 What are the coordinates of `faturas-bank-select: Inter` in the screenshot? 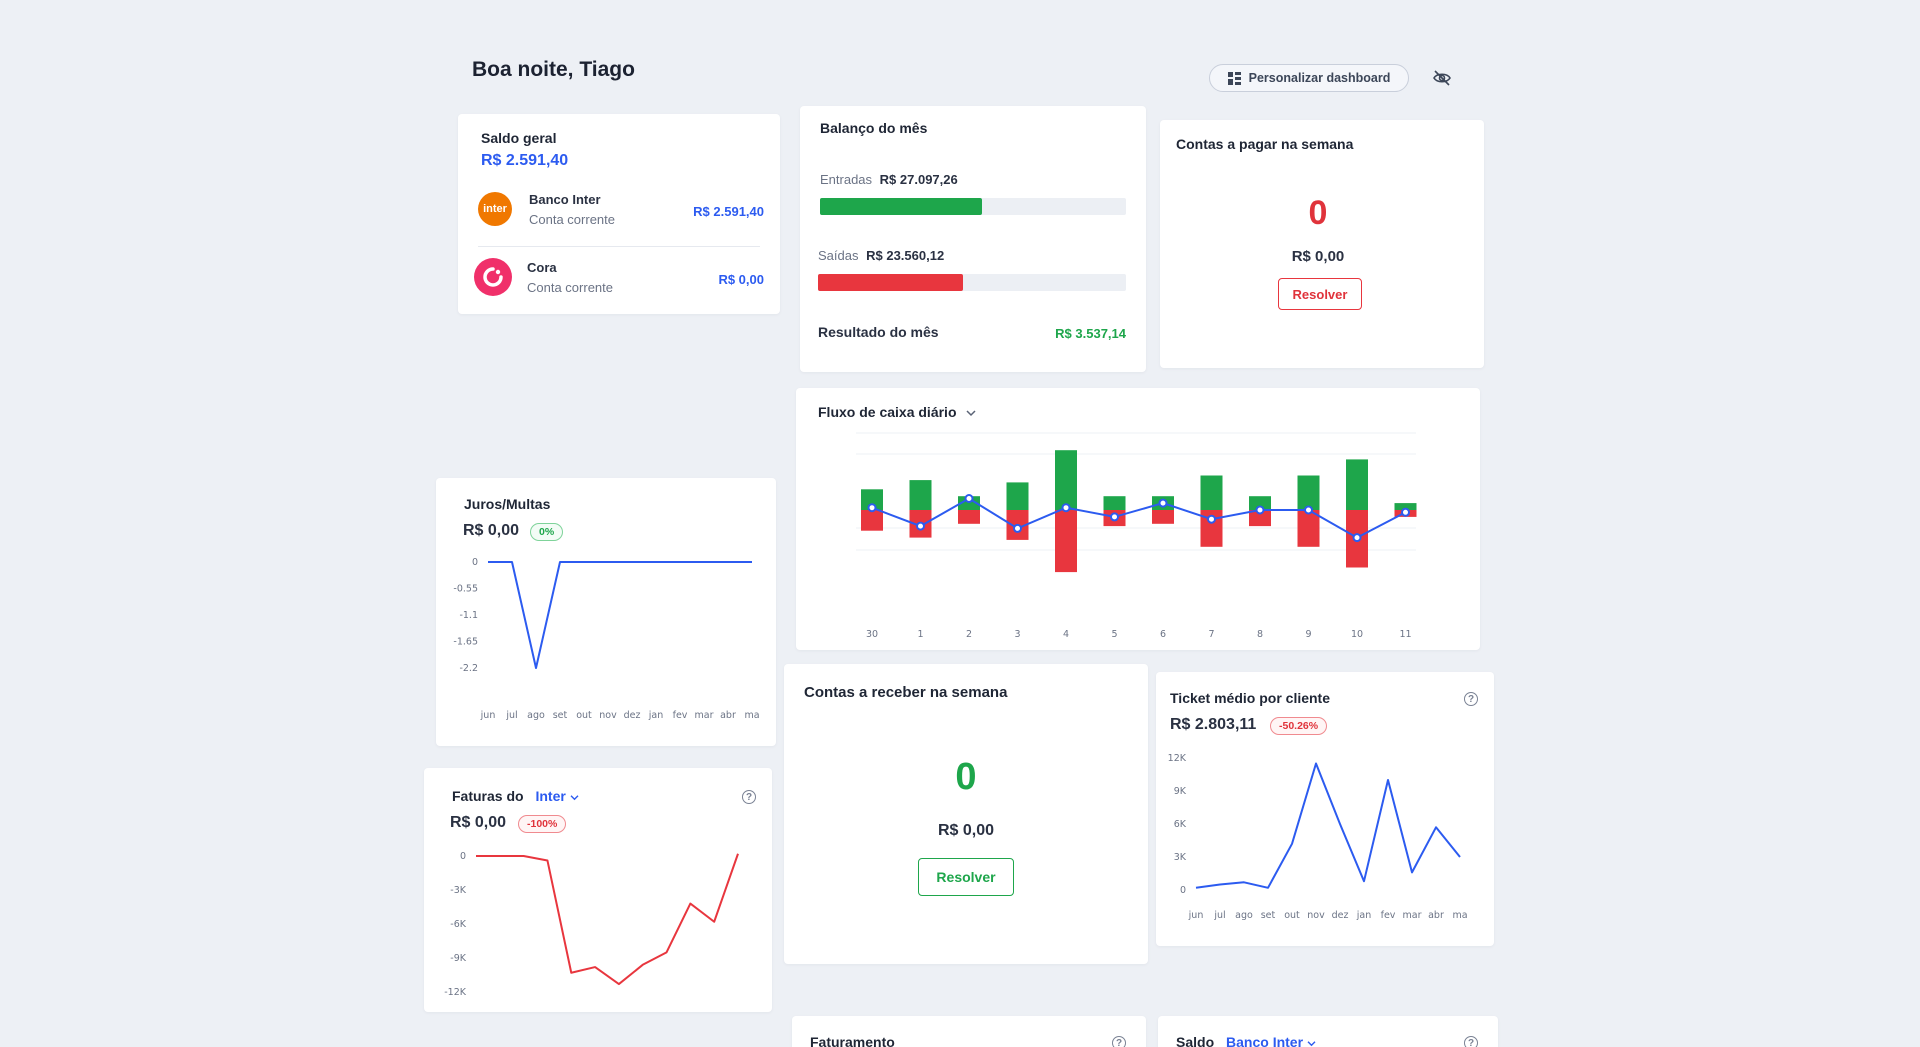 It's located at (557, 796).